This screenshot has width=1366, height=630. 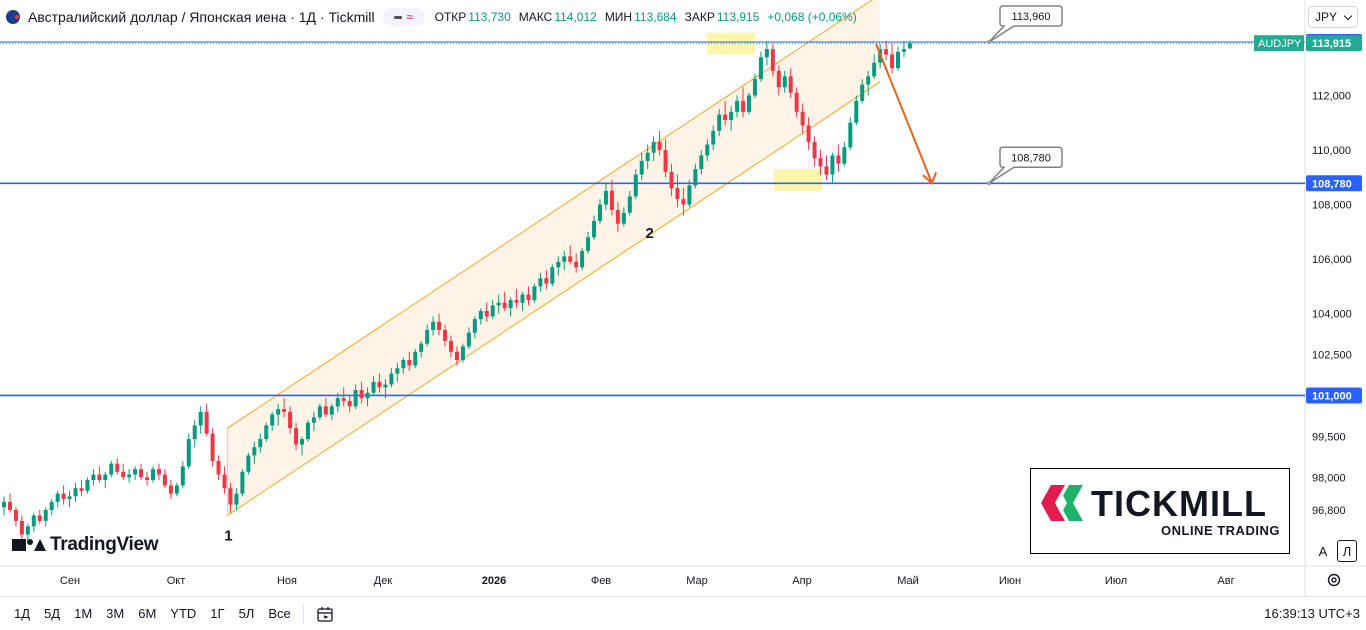 I want to click on tradingview-logo: TradingView, so click(x=85, y=545).